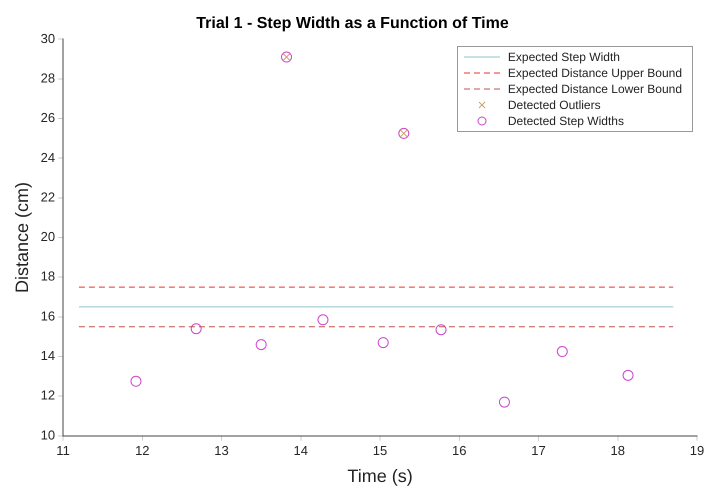 Image resolution: width=719 pixels, height=500 pixels. I want to click on y-tick-label: 28, so click(48, 78).